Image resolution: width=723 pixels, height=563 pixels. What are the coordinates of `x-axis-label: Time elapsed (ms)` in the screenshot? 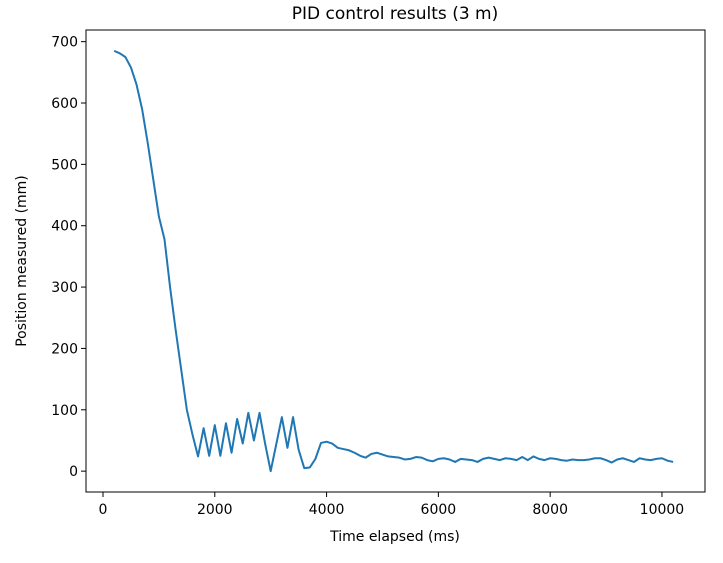 It's located at (394, 537).